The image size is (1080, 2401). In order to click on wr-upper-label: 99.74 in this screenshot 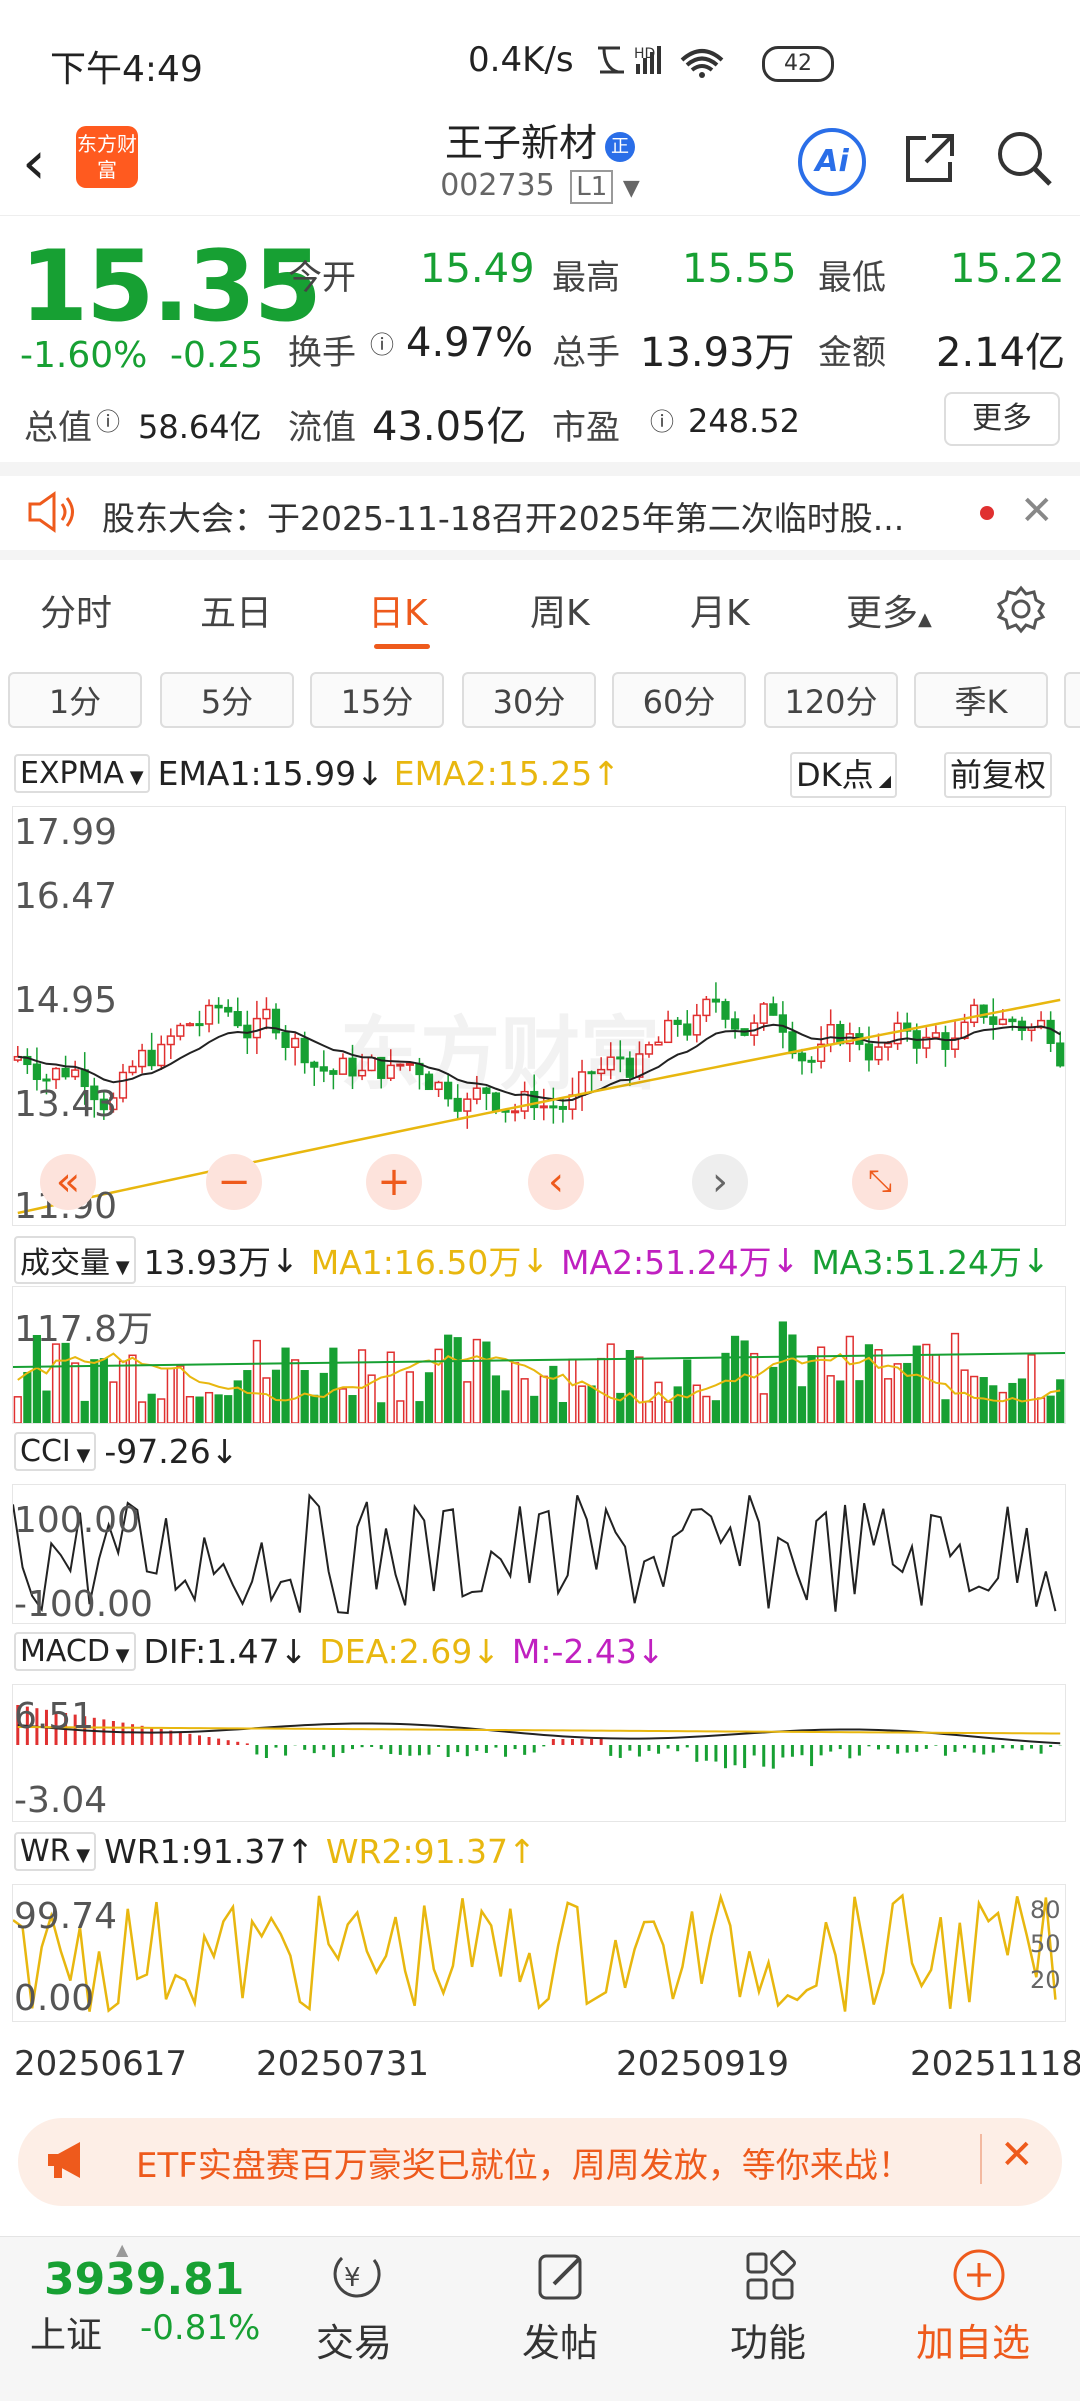, I will do `click(66, 1916)`.